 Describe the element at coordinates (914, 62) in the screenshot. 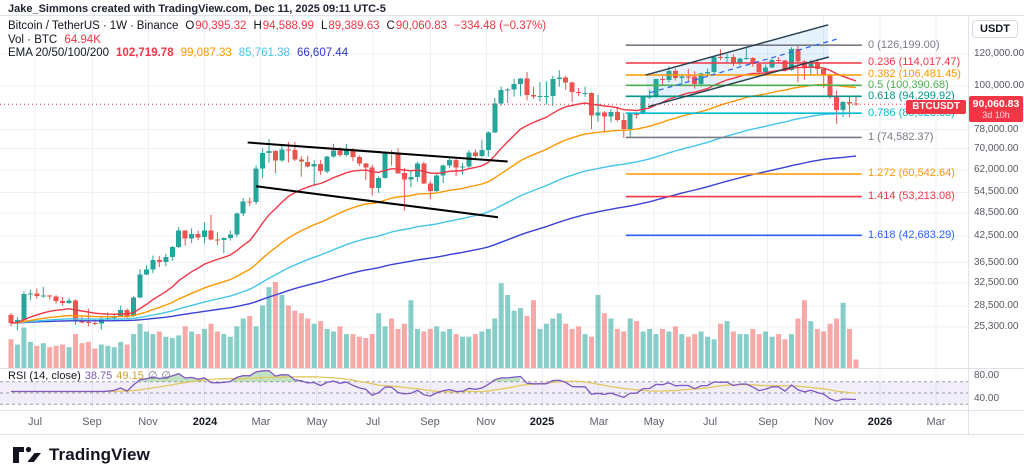

I see `fib-label-0.236: 0.236 (114,017.47)` at that location.